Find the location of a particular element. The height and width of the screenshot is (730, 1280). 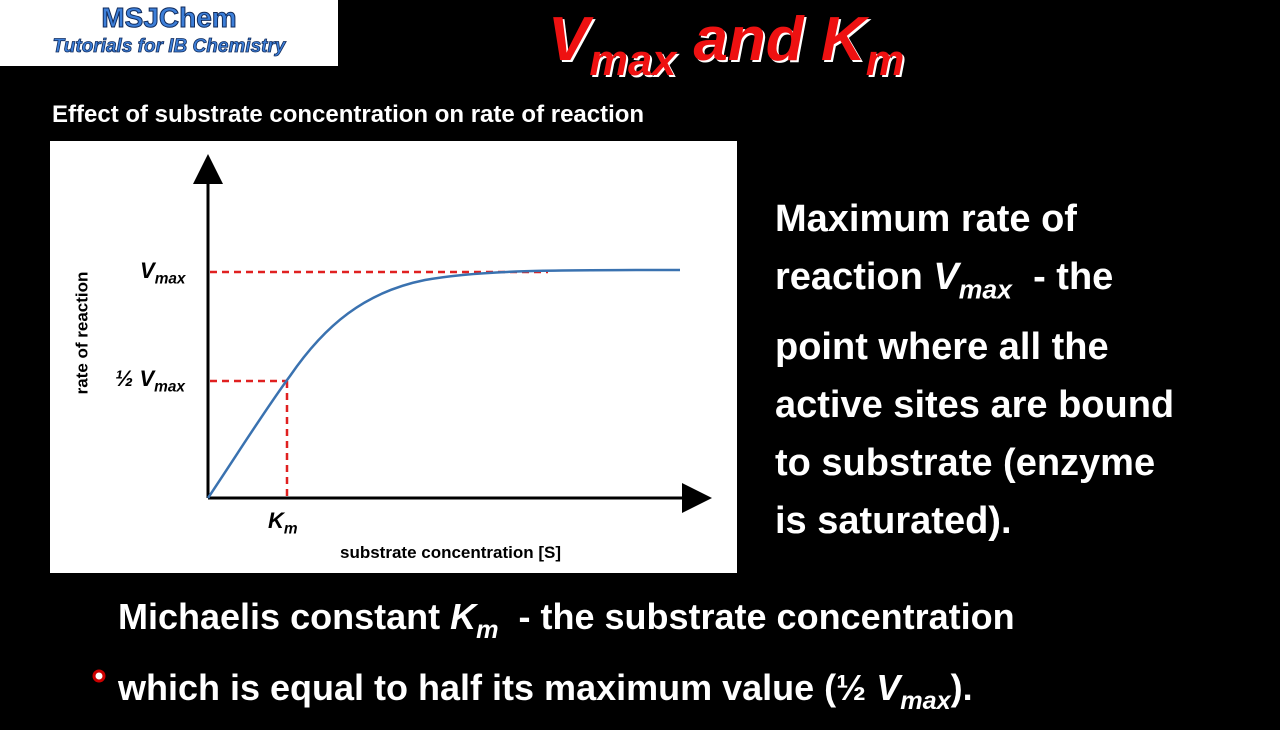

half-vmax-label: ½ Vmax is located at coordinates (150, 381).